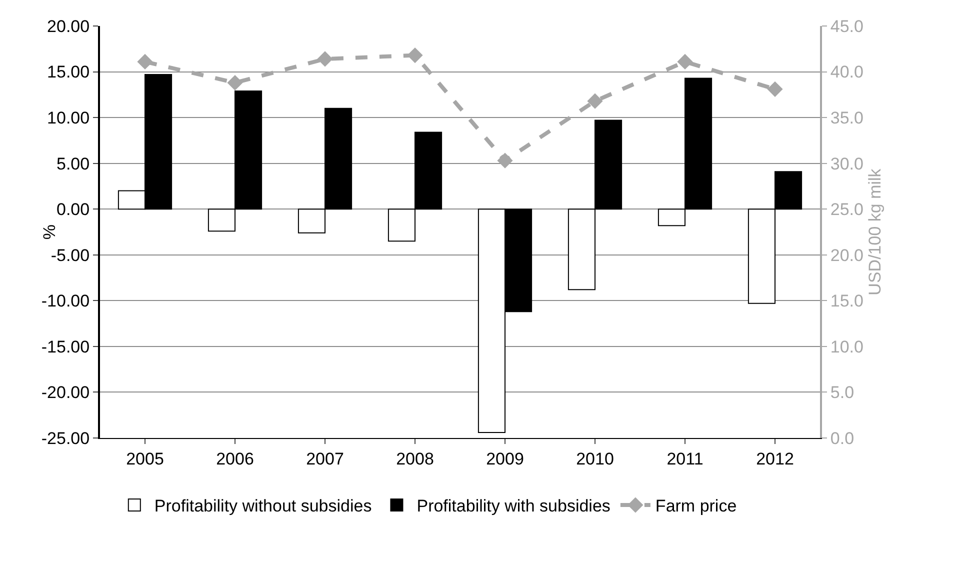  Describe the element at coordinates (847, 26) in the screenshot. I see `y2-tick-label: 45.0` at that location.